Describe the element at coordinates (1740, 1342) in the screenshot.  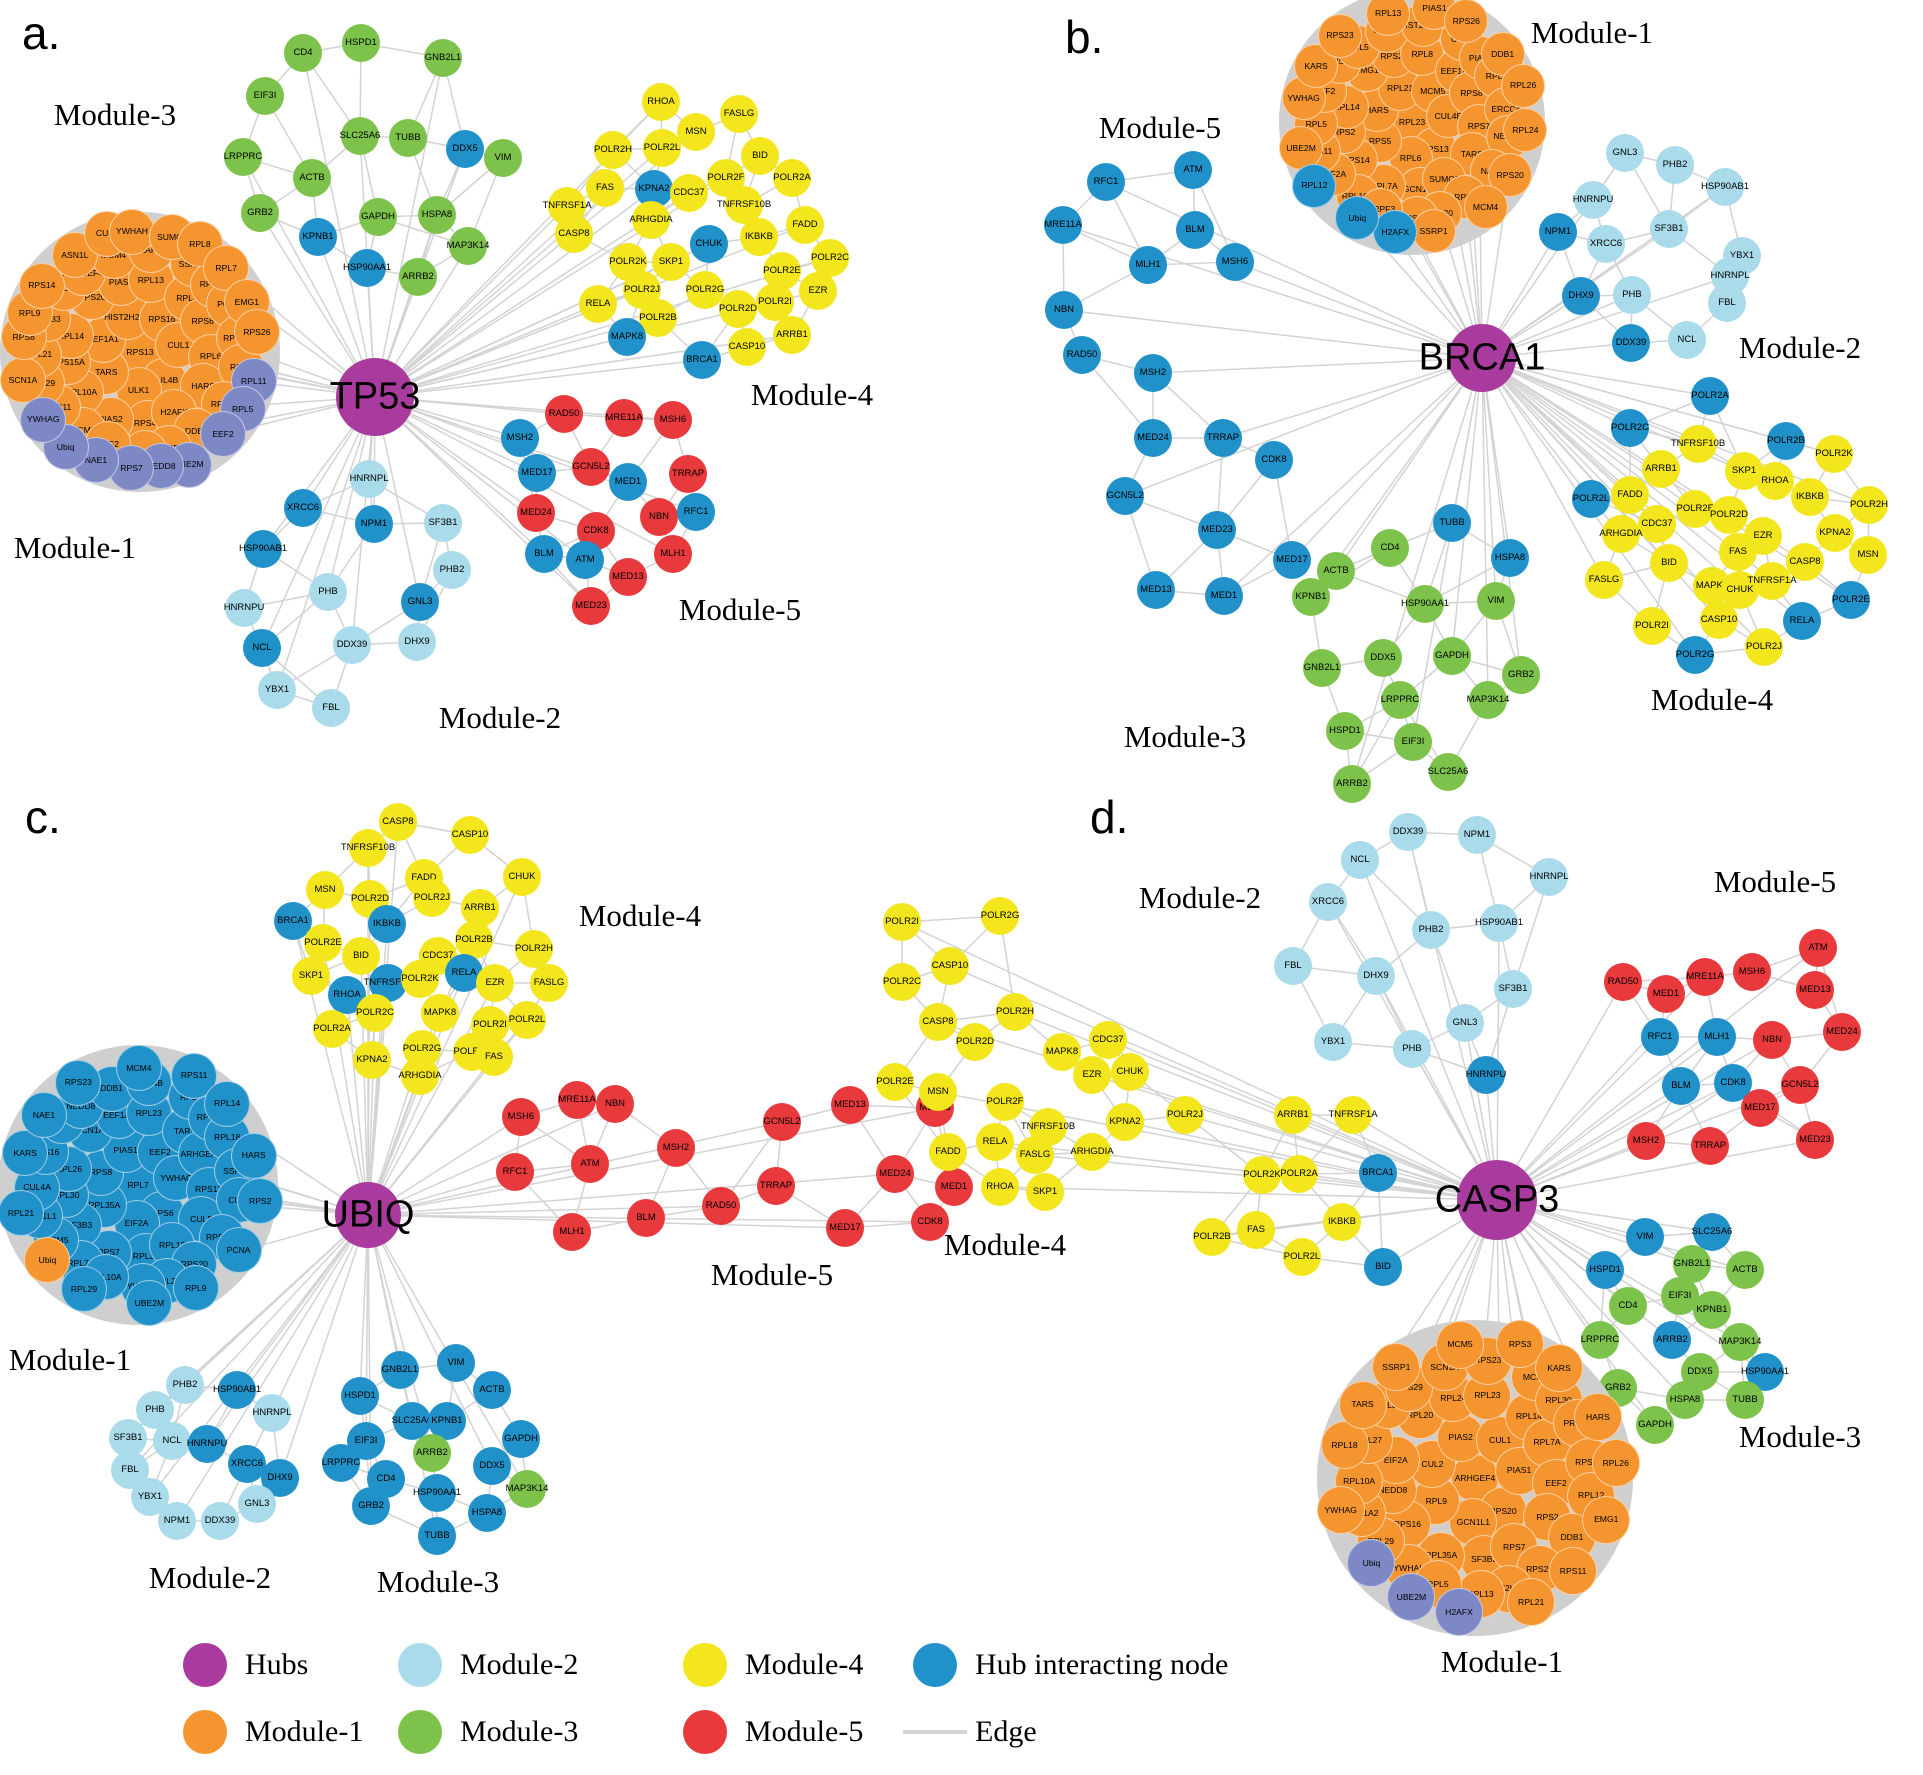
I see `node-map3k14: MAP3K14` at that location.